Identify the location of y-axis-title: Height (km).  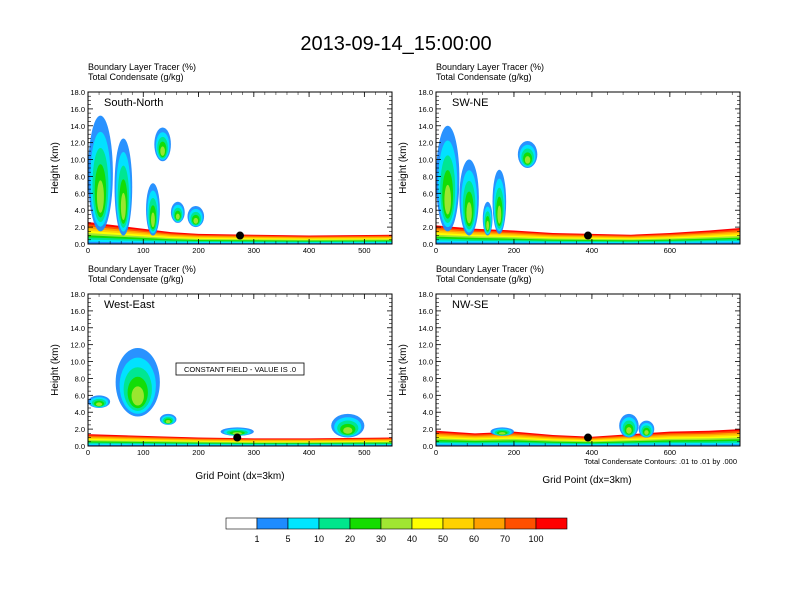
(55, 370).